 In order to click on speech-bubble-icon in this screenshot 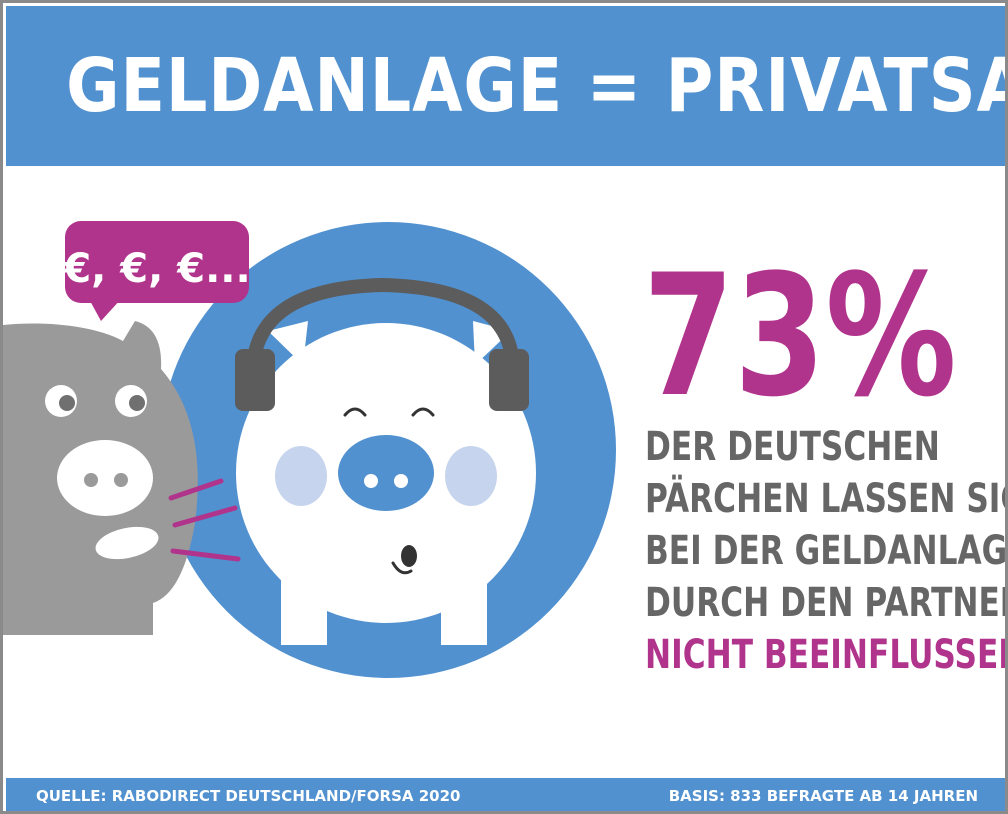, I will do `click(157, 271)`.